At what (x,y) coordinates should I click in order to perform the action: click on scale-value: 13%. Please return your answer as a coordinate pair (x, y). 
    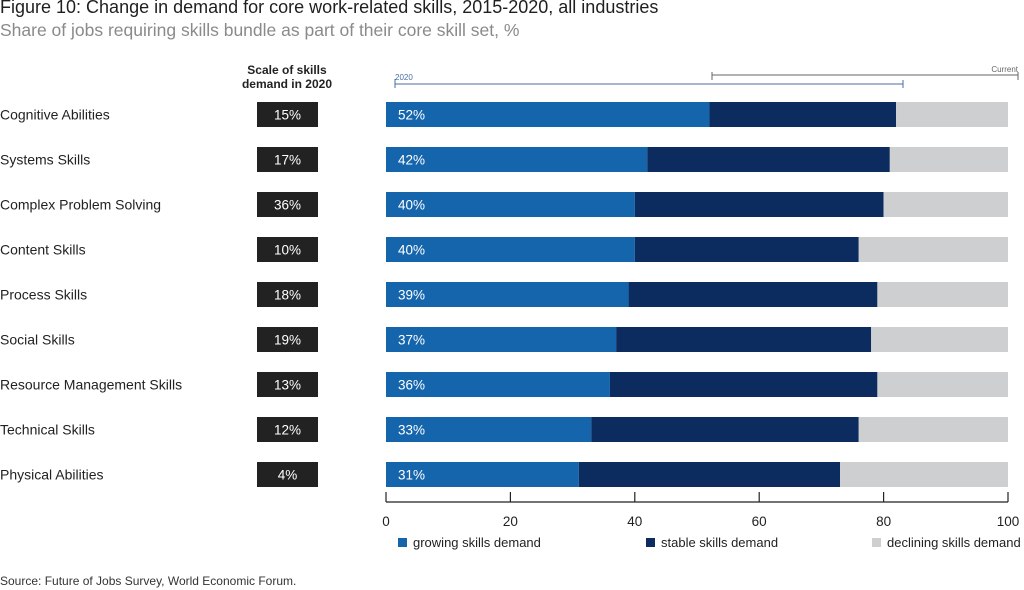
    Looking at the image, I should click on (287, 385).